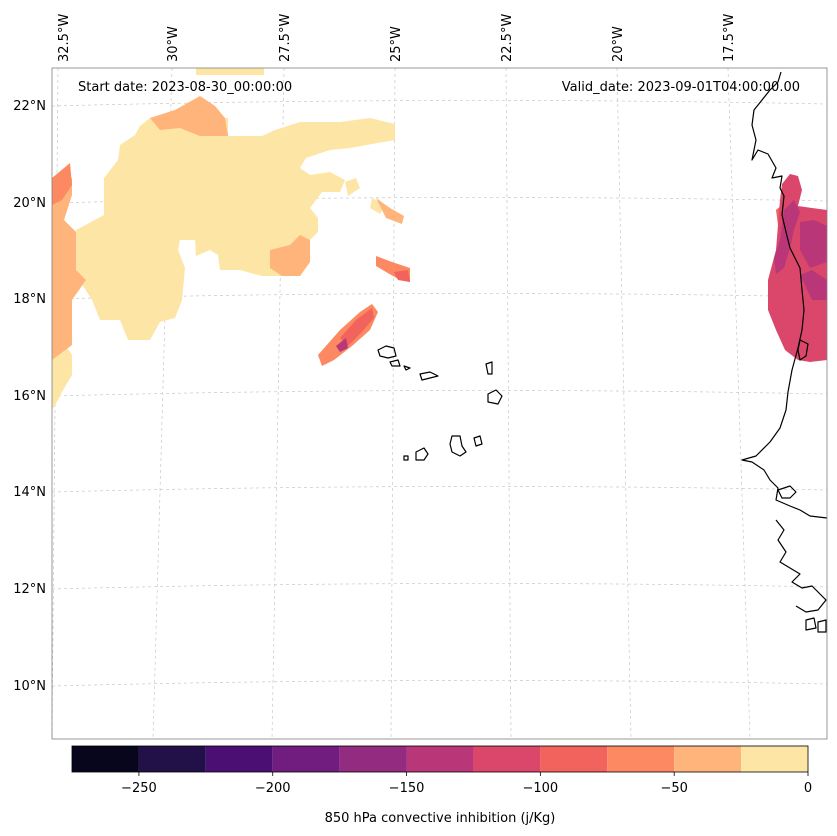 The image size is (837, 836). I want to click on cape-verde-santa-luzia, so click(407, 368).